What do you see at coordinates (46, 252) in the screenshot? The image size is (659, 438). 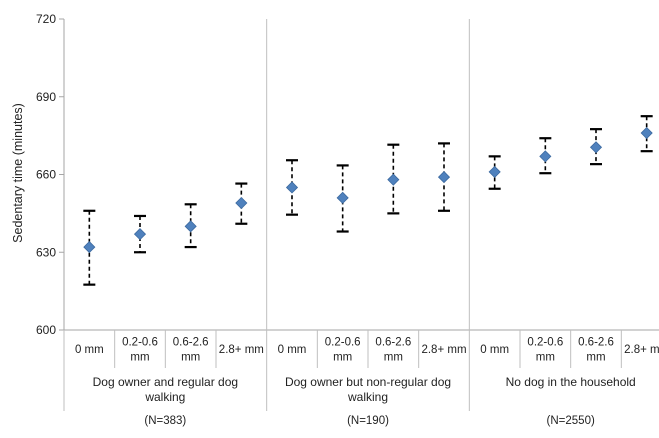 I see `y-tick-label: 630` at bounding box center [46, 252].